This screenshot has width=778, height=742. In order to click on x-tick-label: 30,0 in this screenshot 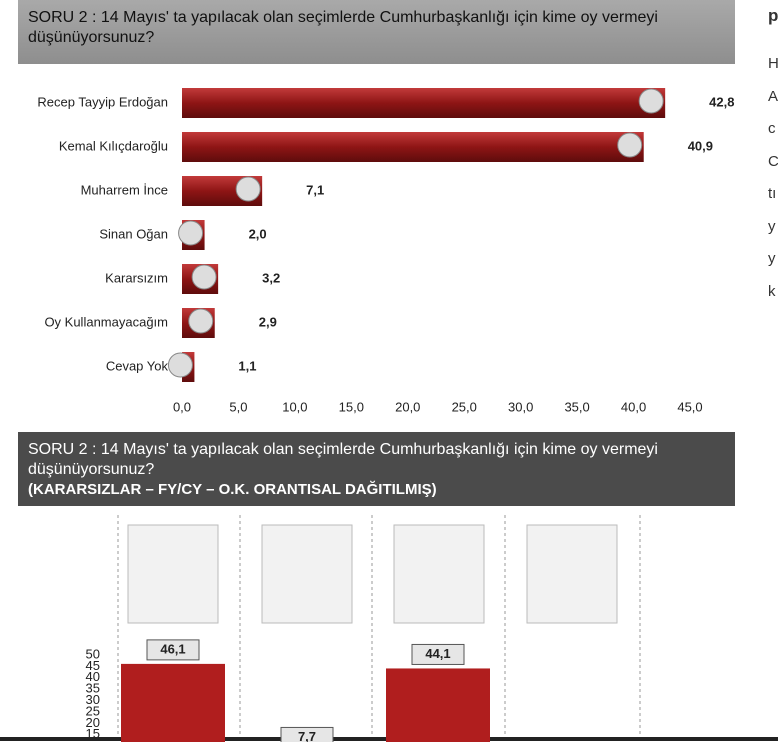, I will do `click(520, 406)`.